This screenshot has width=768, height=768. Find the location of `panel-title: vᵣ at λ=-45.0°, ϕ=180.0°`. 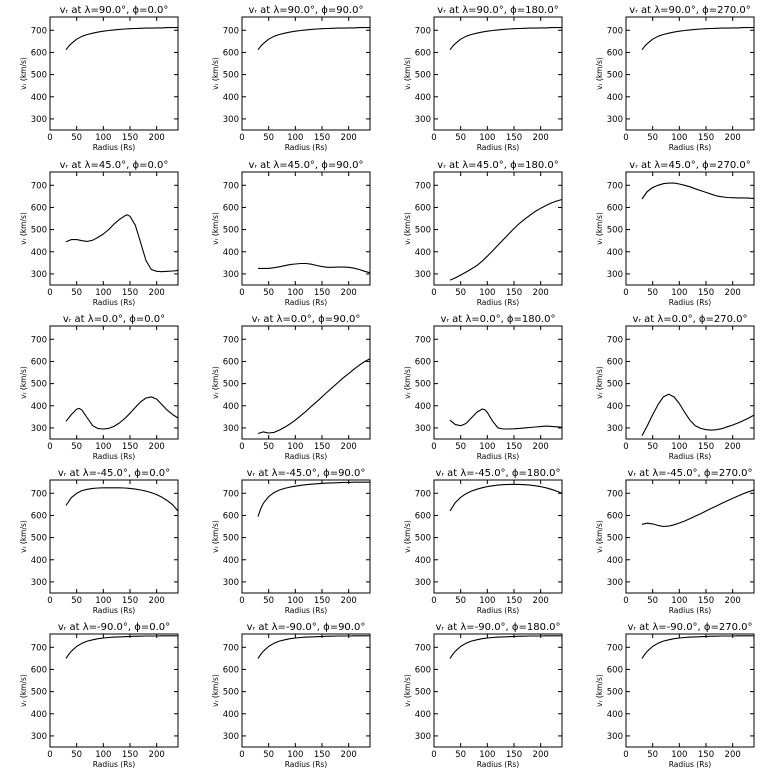

panel-title: vᵣ at λ=-45.0°, ϕ=180.0° is located at coordinates (497, 473).